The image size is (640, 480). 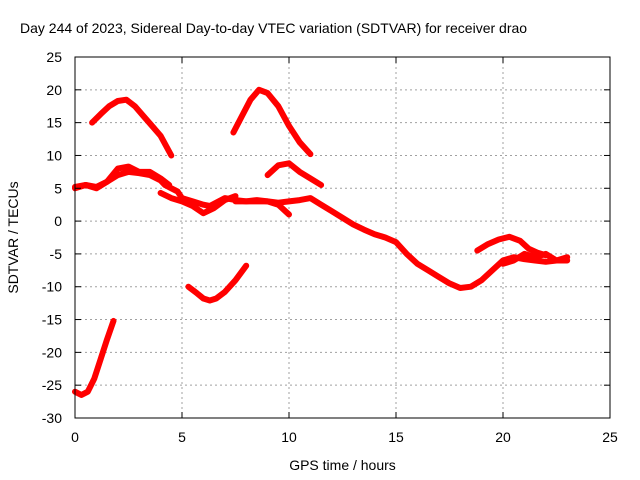 I want to click on x-tick-label: 20, so click(x=503, y=437).